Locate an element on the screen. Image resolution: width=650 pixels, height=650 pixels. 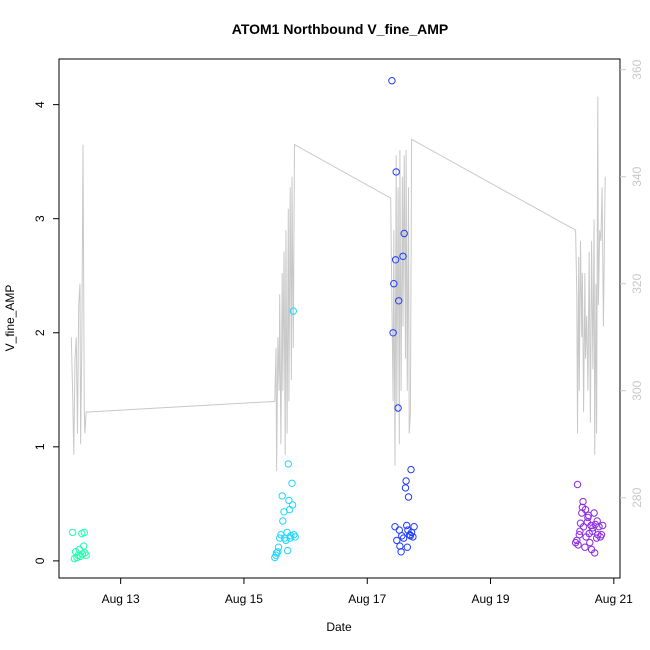
x-tick-label: Aug 15 is located at coordinates (244, 599).